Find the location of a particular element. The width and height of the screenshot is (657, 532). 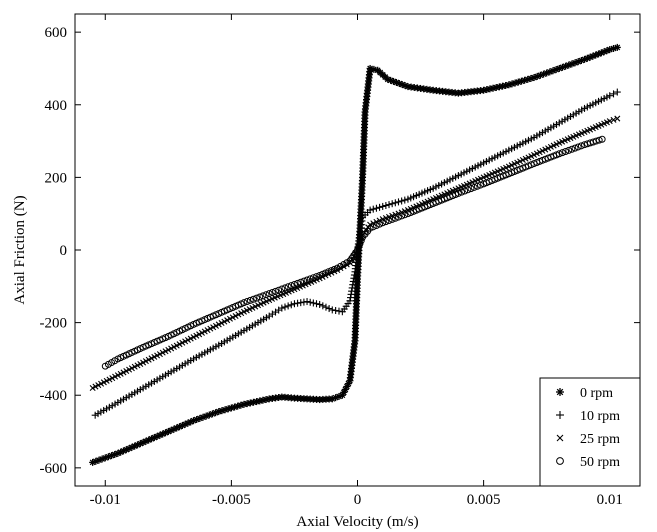

x-tick-label: 0.005 is located at coordinates (484, 500).